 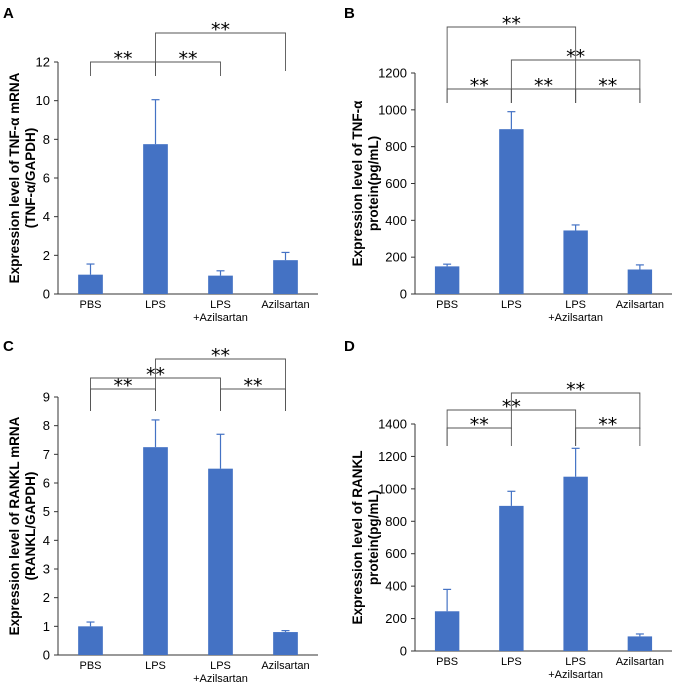 What do you see at coordinates (349, 13) in the screenshot?
I see `panel-label: B` at bounding box center [349, 13].